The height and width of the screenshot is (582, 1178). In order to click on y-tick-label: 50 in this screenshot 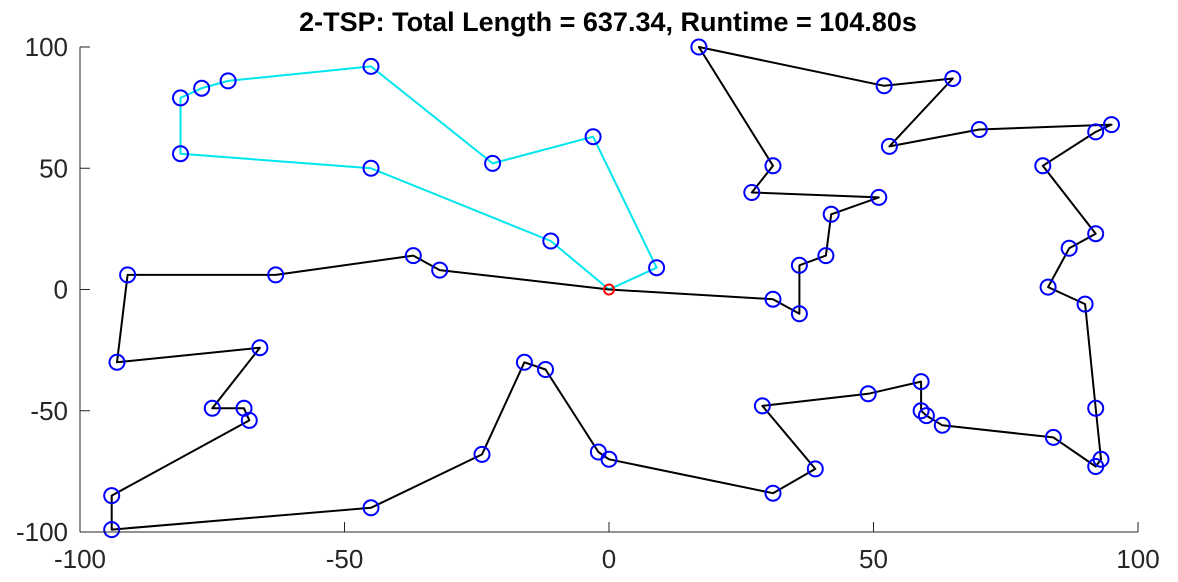, I will do `click(53, 168)`.